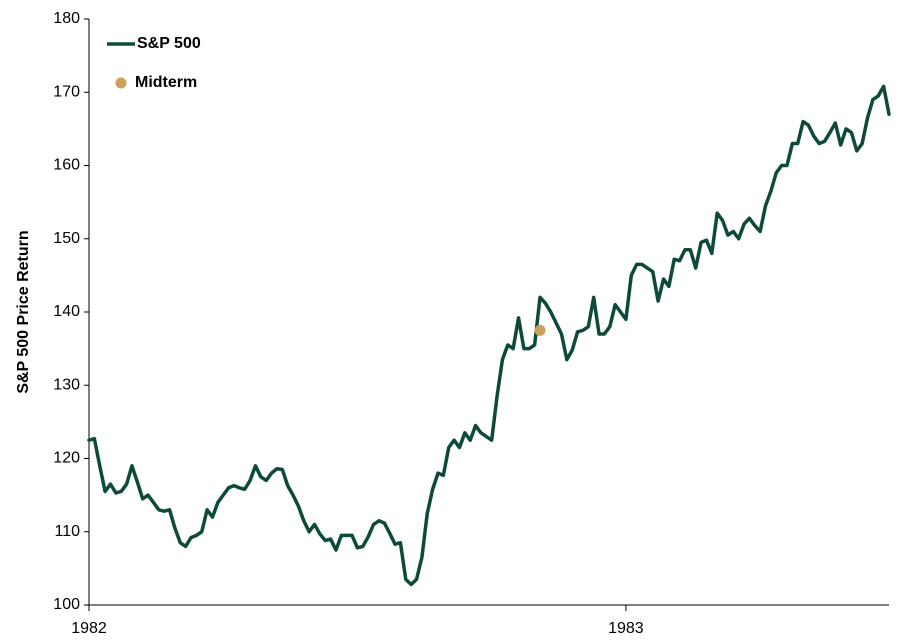 This screenshot has height=640, width=902. I want to click on y-tick-label: 180, so click(66, 18).